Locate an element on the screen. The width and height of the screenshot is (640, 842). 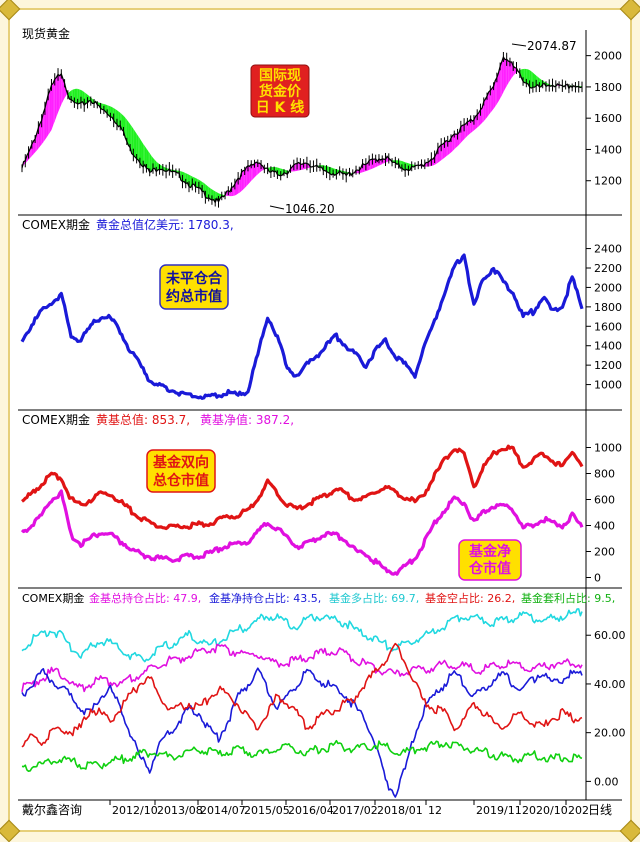
panel2-legend-item: 黄金总值亿美元: 1780.3, is located at coordinates (165, 224).